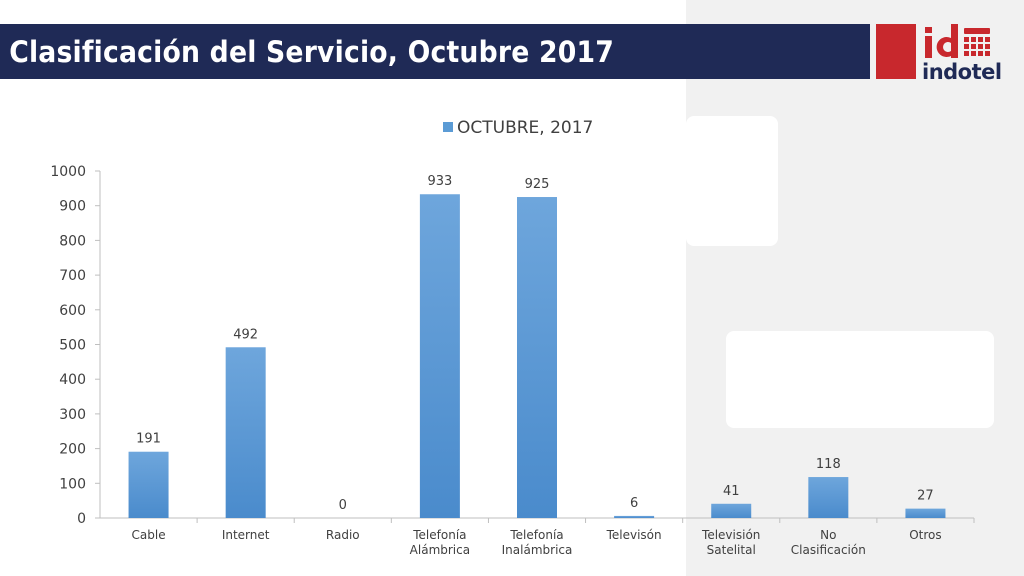 The height and width of the screenshot is (576, 1024). What do you see at coordinates (828, 550) in the screenshot?
I see `x-tick-label: Clasificación` at bounding box center [828, 550].